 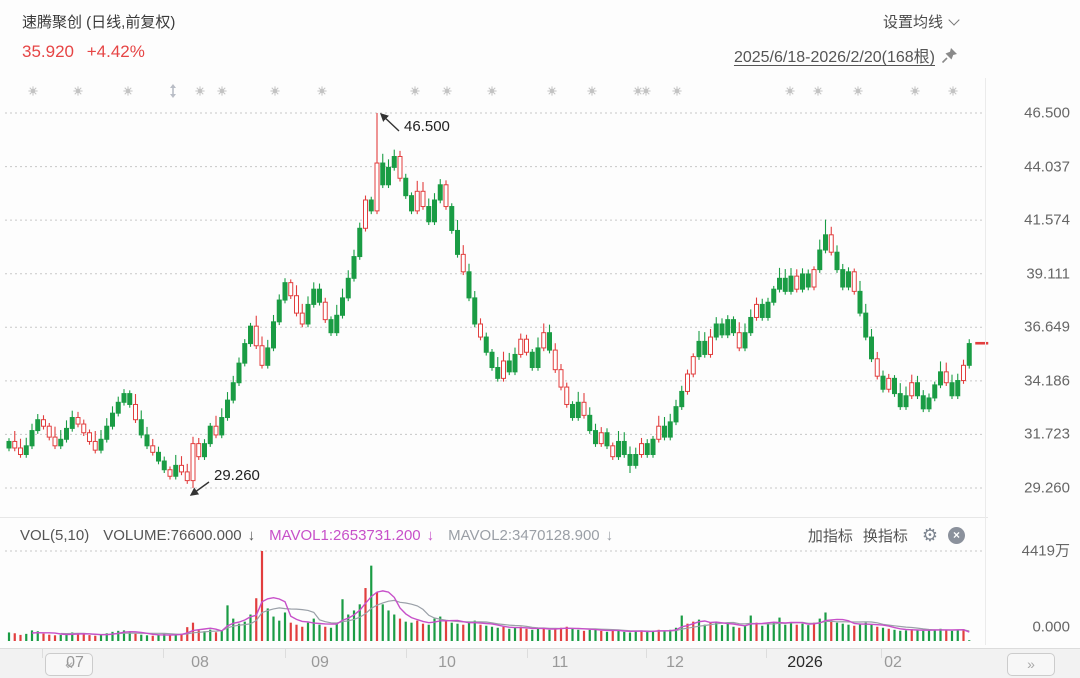 What do you see at coordinates (447, 662) in the screenshot?
I see `month-label: 10` at bounding box center [447, 662].